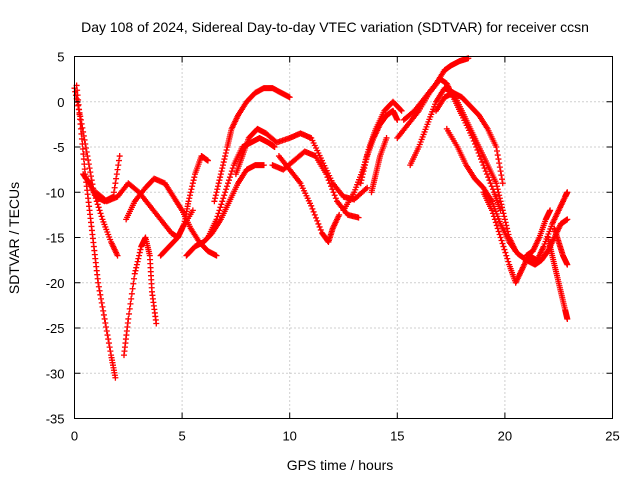 This screenshot has width=640, height=480. Describe the element at coordinates (184, 206) in the screenshot. I see `series-trace-g` at that location.